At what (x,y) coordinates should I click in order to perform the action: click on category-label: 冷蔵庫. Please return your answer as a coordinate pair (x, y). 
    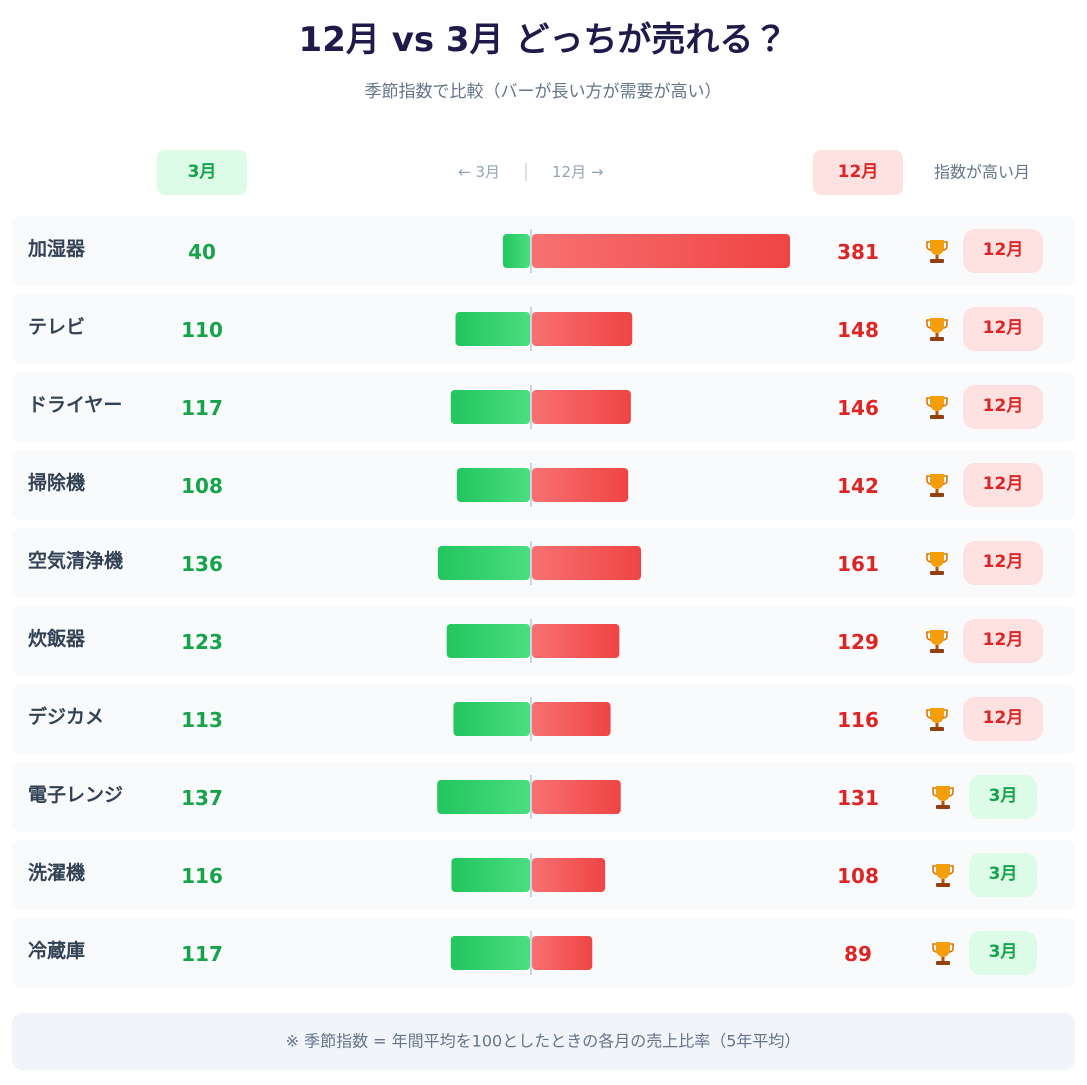
    Looking at the image, I should click on (56, 950).